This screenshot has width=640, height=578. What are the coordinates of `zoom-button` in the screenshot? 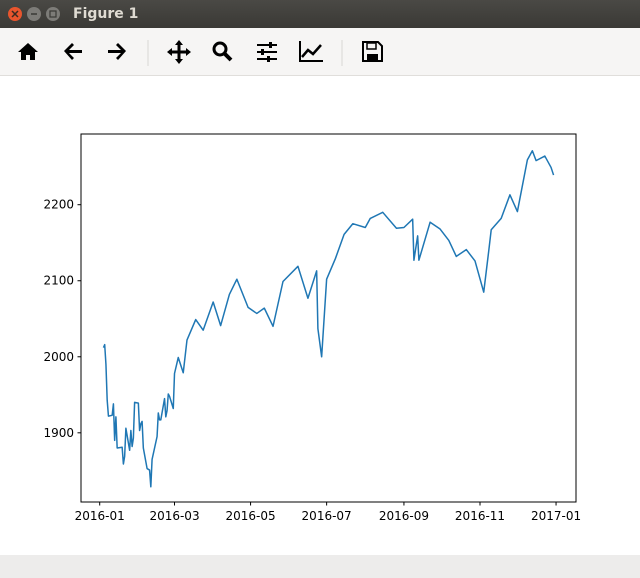 It's located at (222, 51).